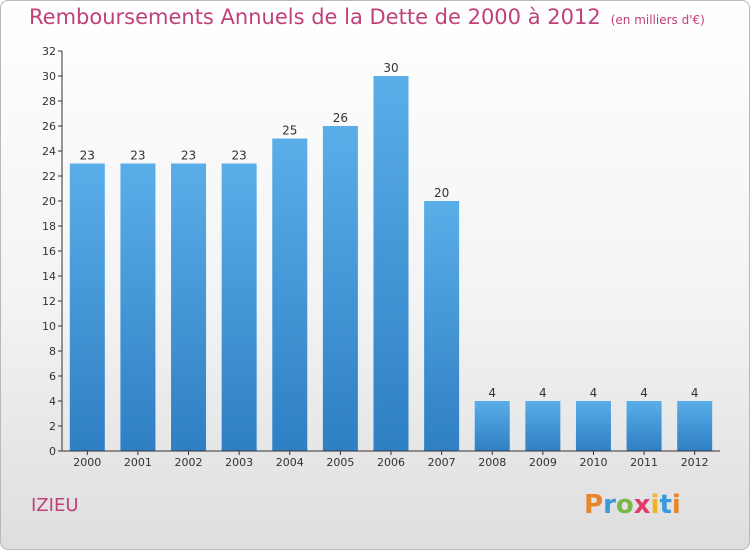  Describe the element at coordinates (239, 462) in the screenshot. I see `x-tick-label: 2003` at that location.